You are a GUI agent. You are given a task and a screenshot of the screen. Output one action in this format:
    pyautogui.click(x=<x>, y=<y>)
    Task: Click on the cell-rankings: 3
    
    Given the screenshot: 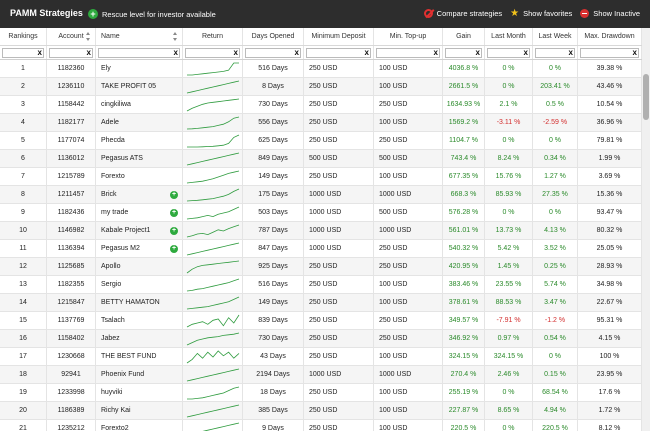 What is the action you would take?
    pyautogui.click(x=23, y=104)
    